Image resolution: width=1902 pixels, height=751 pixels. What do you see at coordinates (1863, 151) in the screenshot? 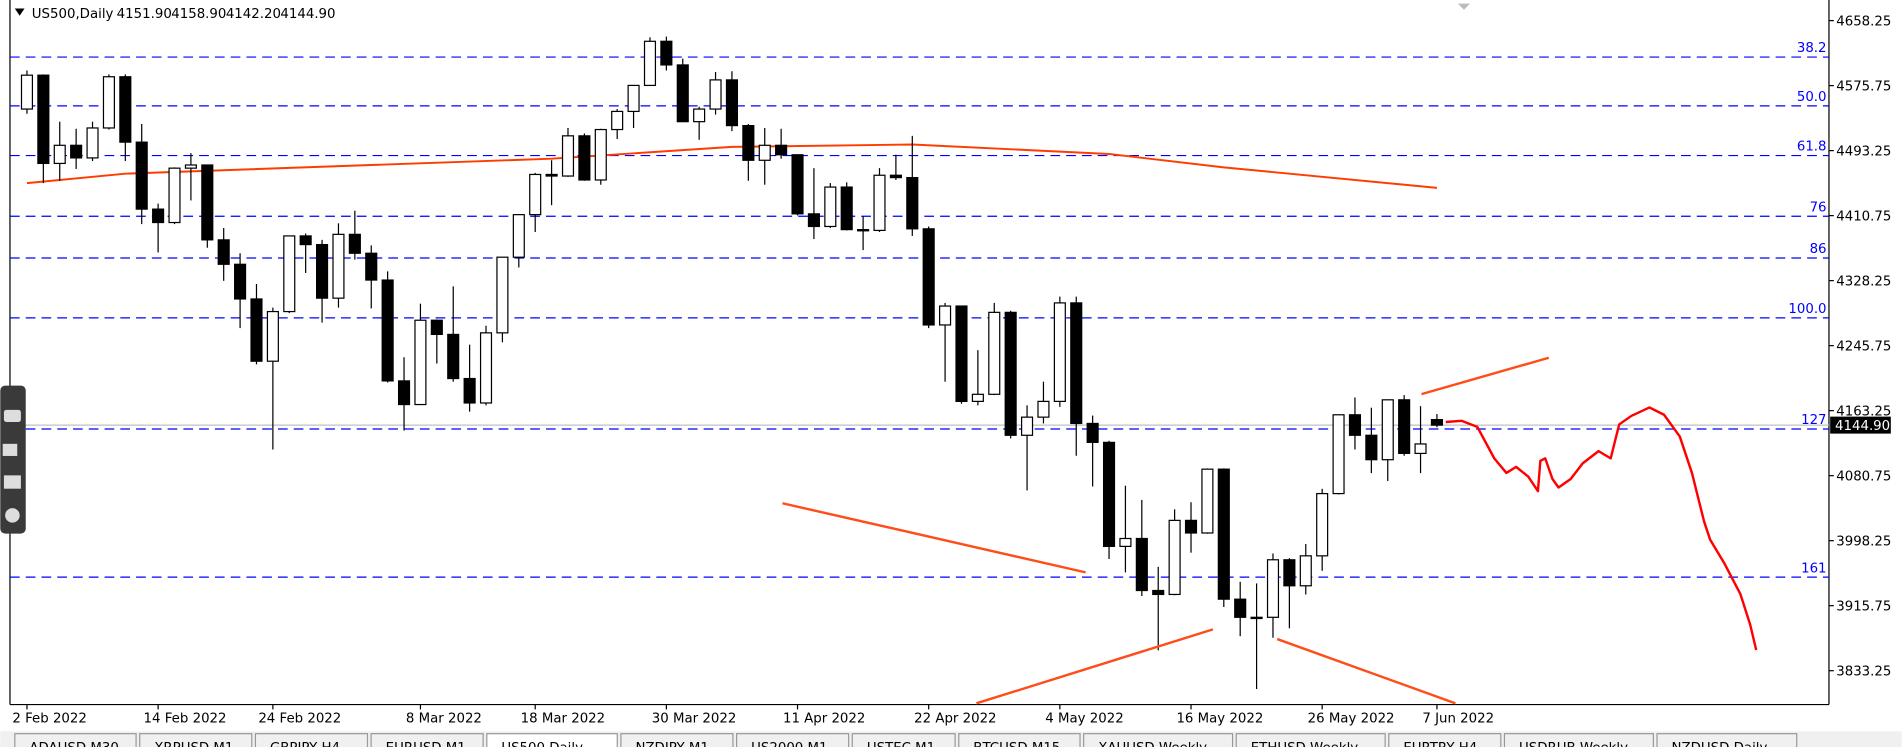
I see `y-tick-label: 4493.25` at bounding box center [1863, 151].